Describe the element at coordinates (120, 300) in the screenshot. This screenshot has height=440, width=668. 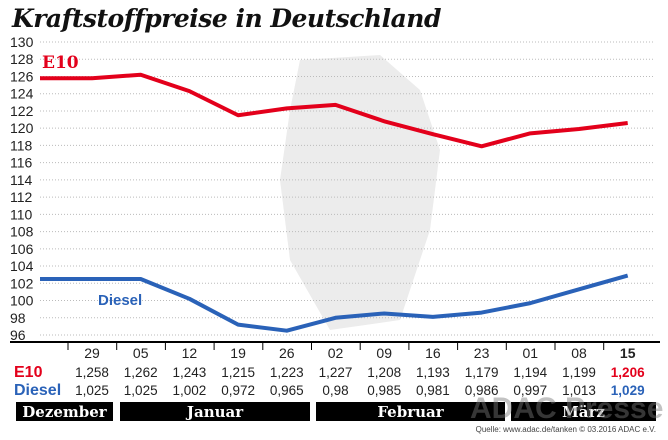
I see `legend-diesel: Diesel` at that location.